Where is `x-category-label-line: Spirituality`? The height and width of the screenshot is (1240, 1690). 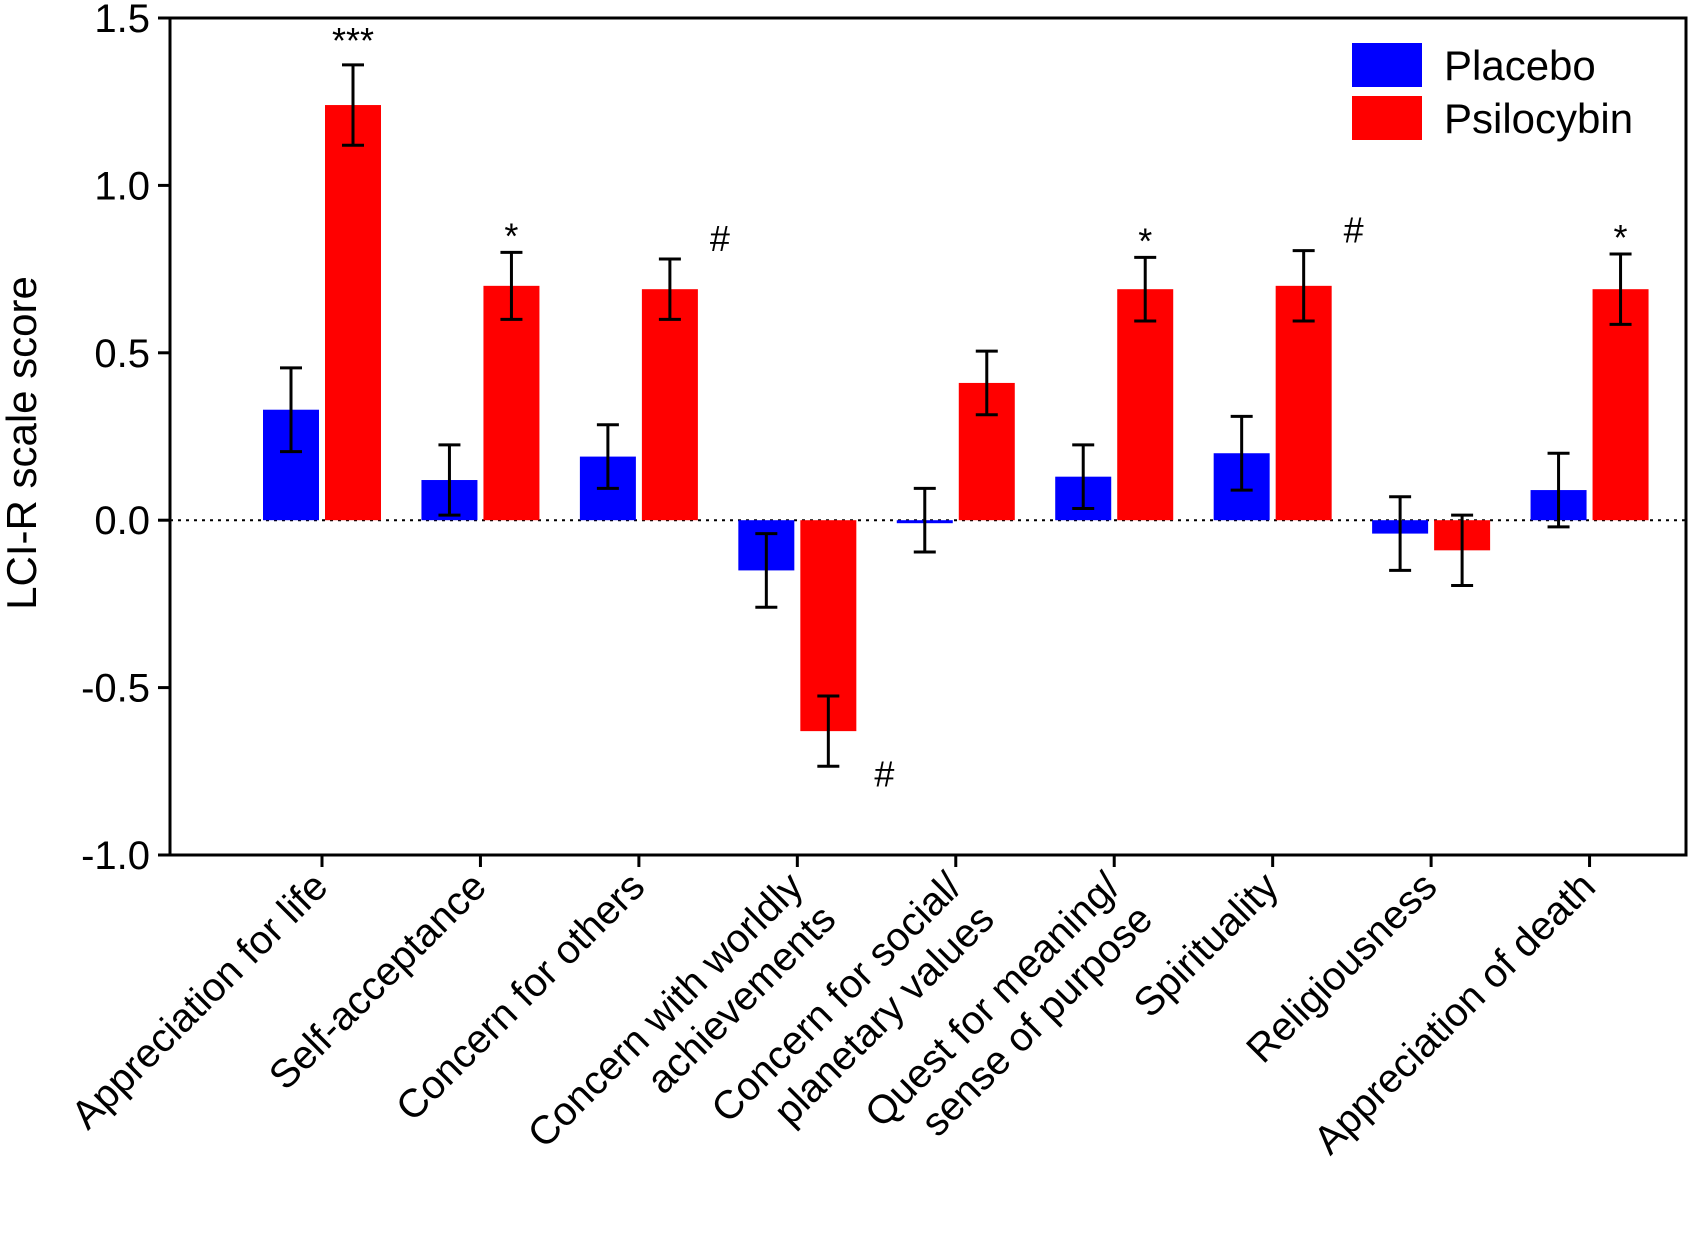
x-category-label-line: Spirituality is located at coordinates (1206, 945).